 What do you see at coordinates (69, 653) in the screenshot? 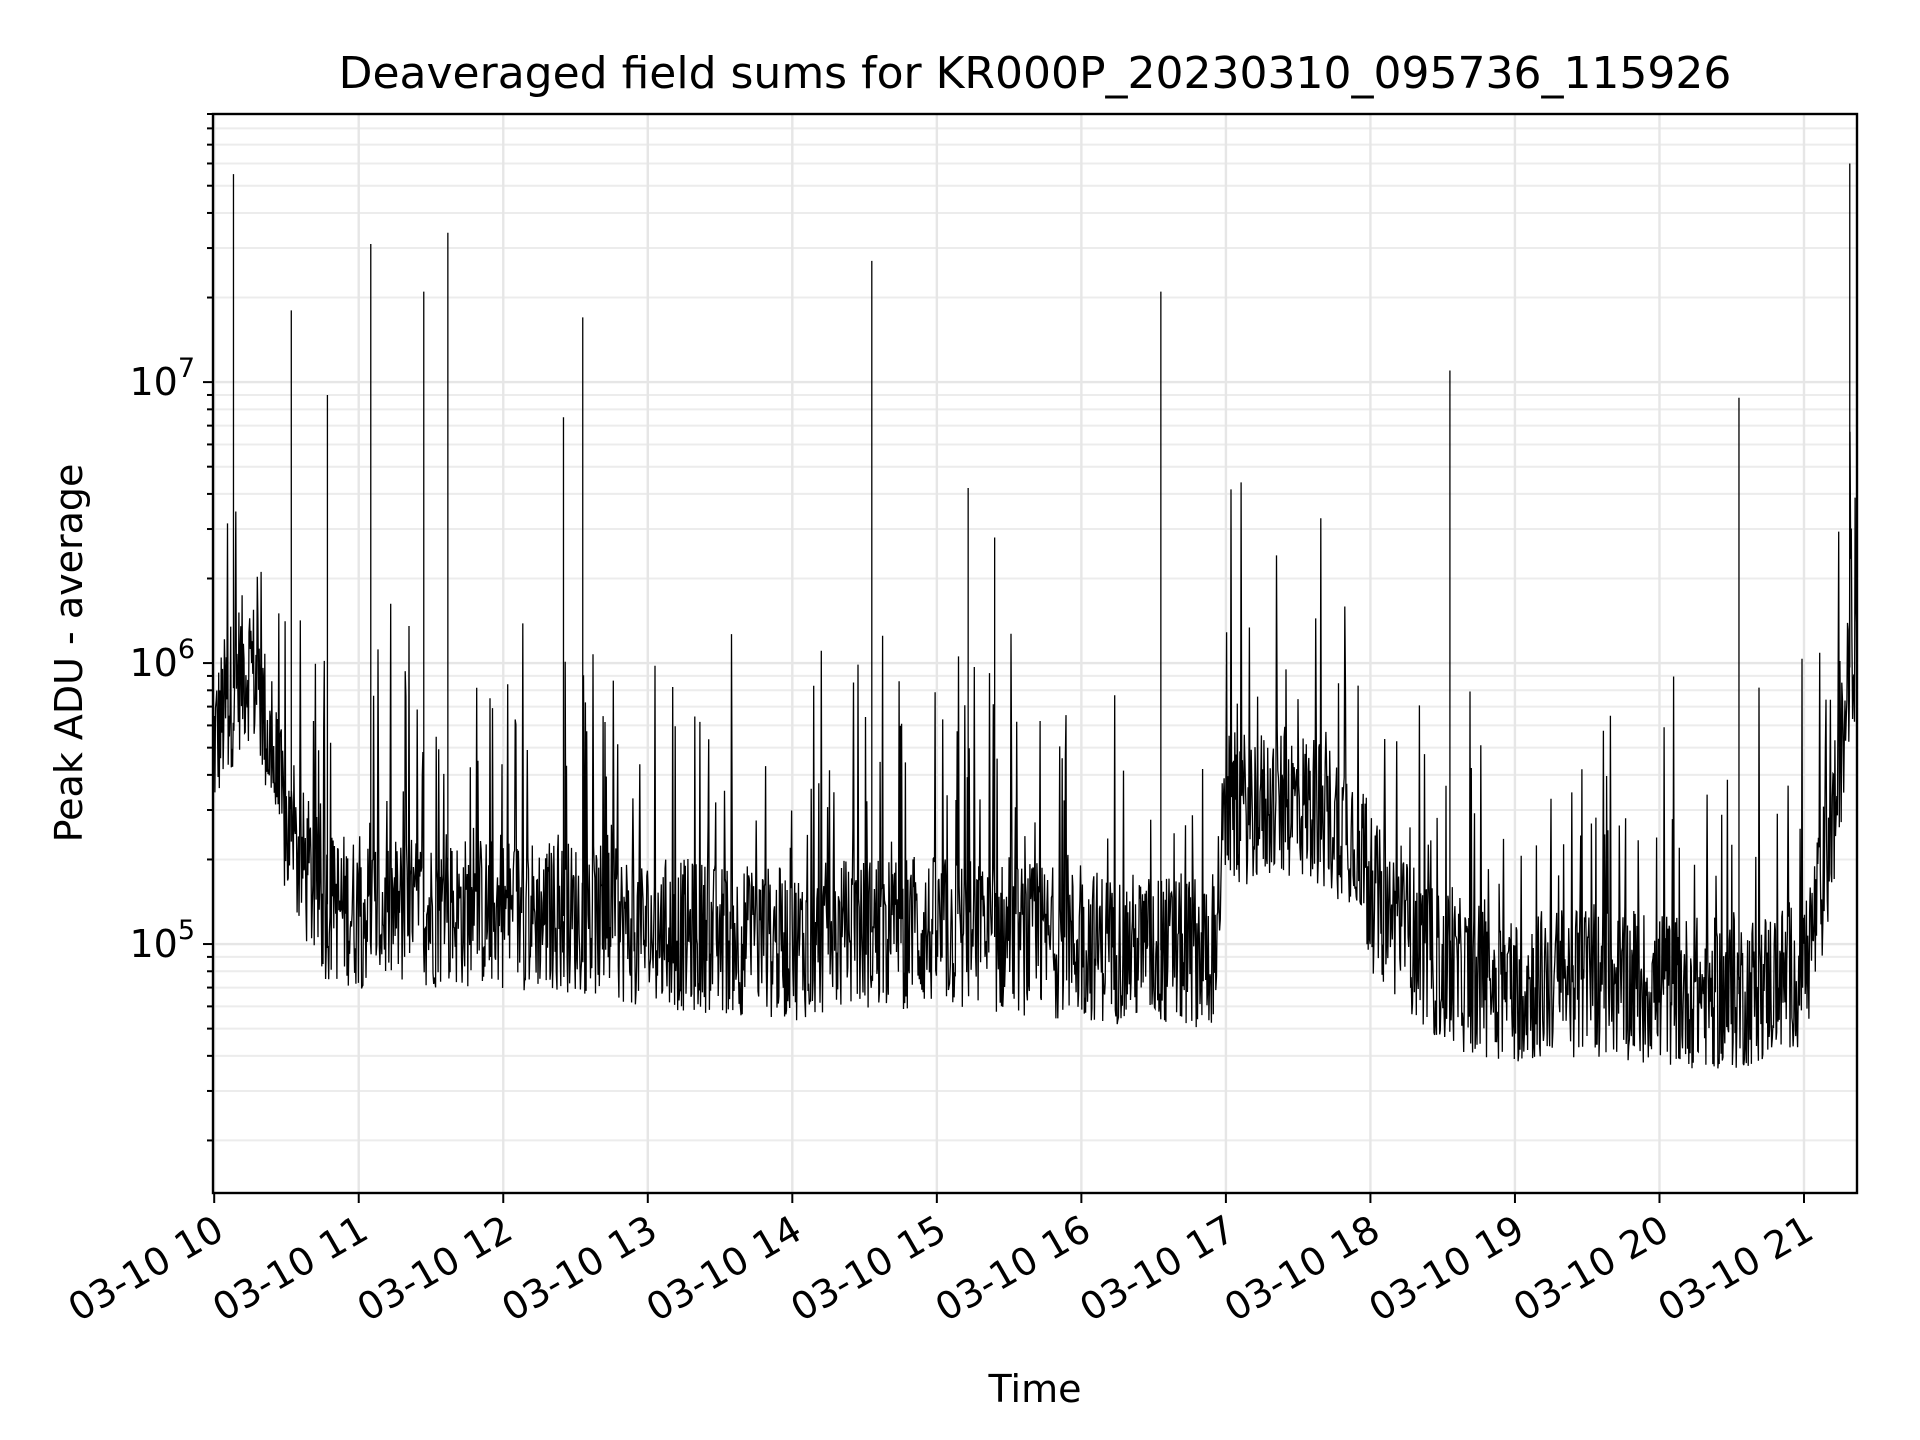
I see `y-axis-label: Peak ADU - average` at bounding box center [69, 653].